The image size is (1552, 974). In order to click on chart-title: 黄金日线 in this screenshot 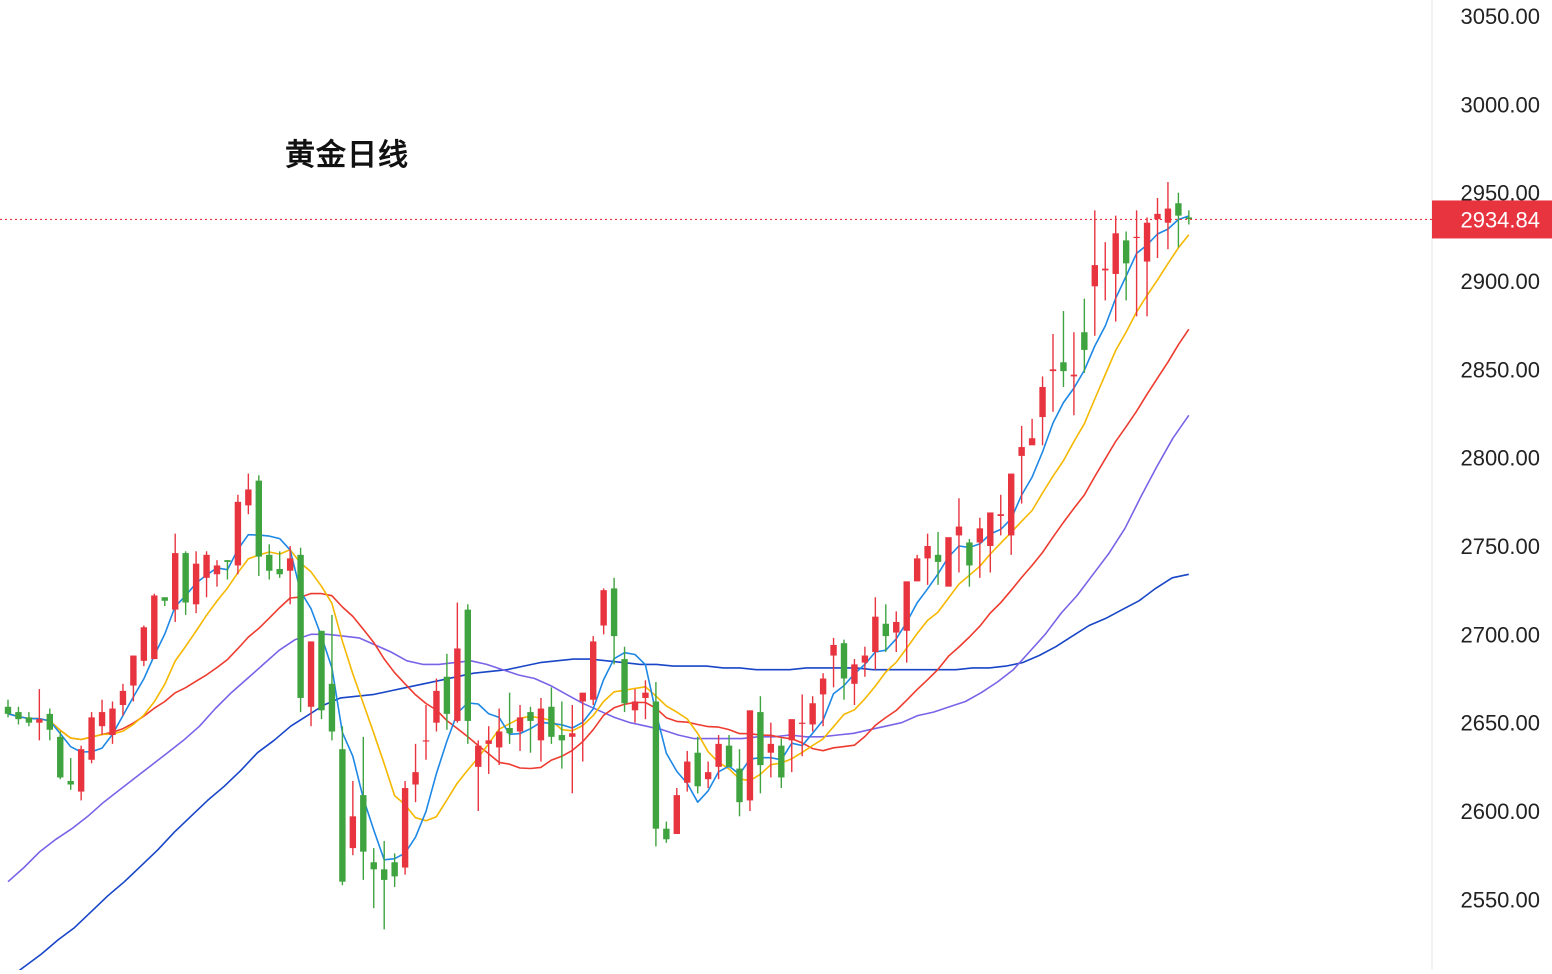, I will do `click(347, 155)`.